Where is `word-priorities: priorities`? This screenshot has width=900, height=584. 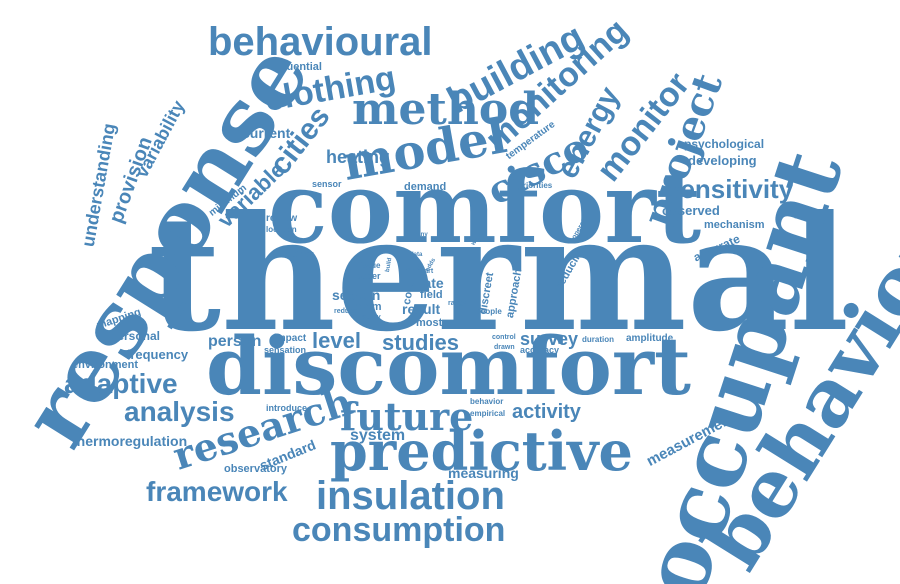
word-priorities: priorities is located at coordinates (535, 186).